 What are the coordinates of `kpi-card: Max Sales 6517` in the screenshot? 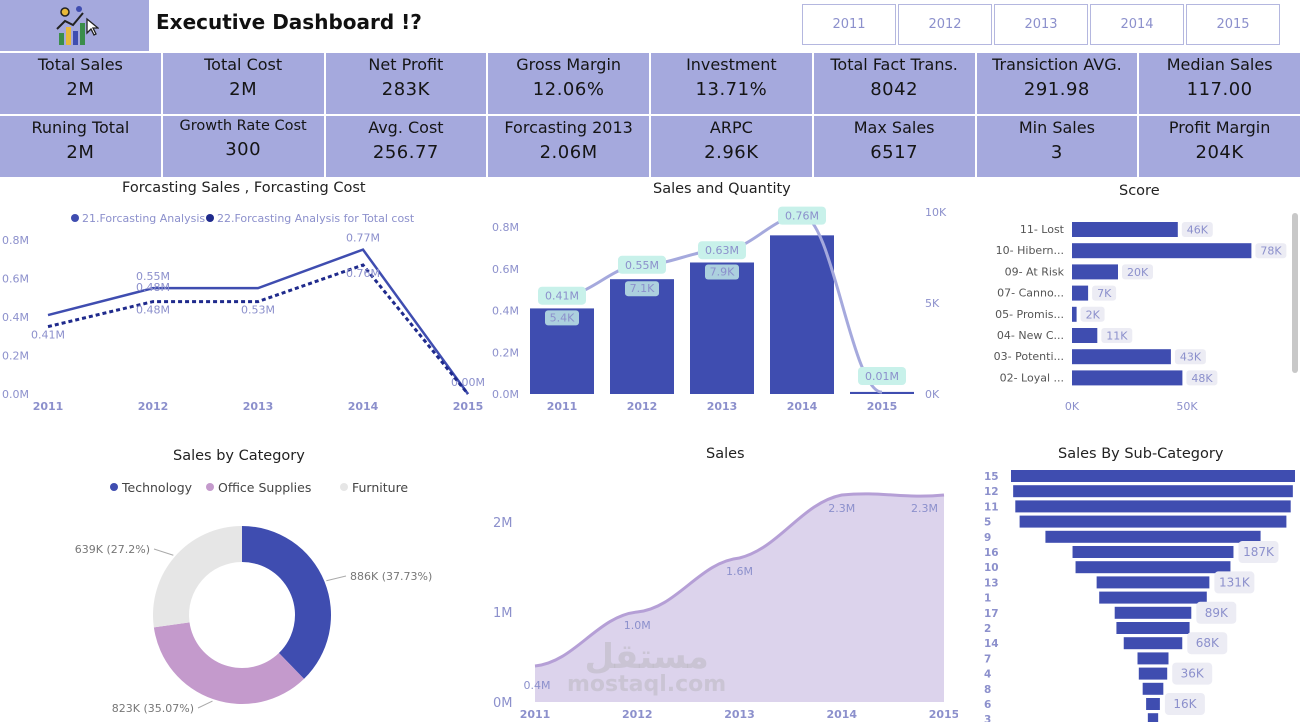 It's located at (894, 146).